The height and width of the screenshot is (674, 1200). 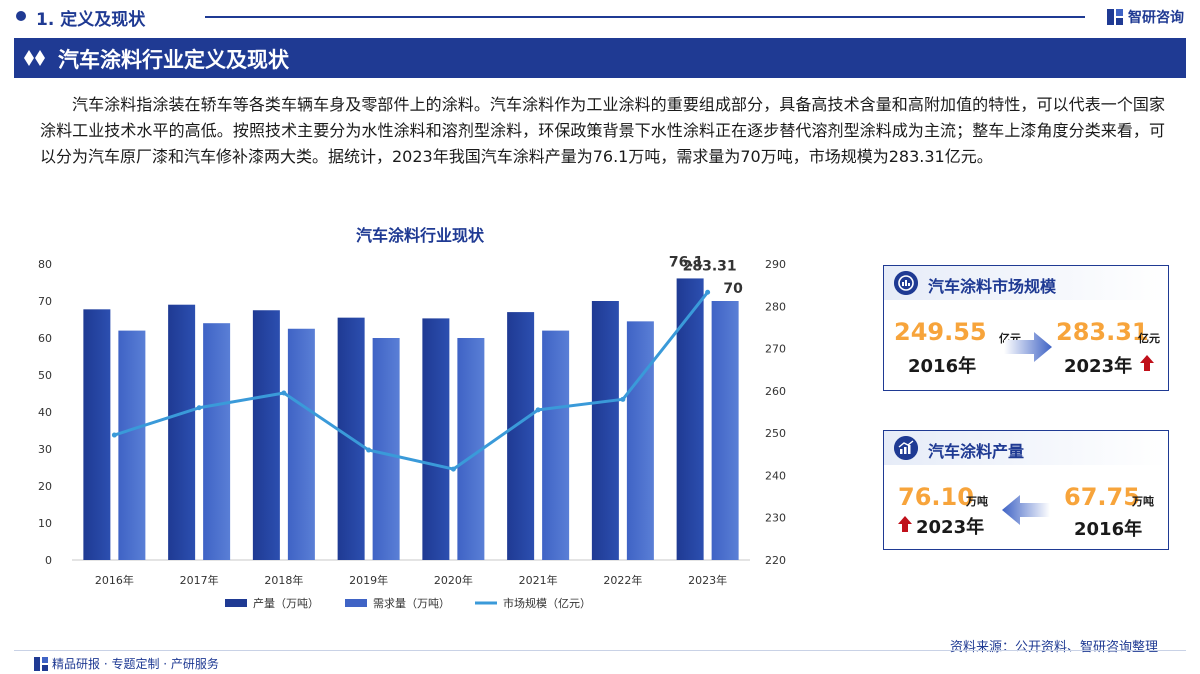 What do you see at coordinates (34, 58) in the screenshot?
I see `diamond-icon` at bounding box center [34, 58].